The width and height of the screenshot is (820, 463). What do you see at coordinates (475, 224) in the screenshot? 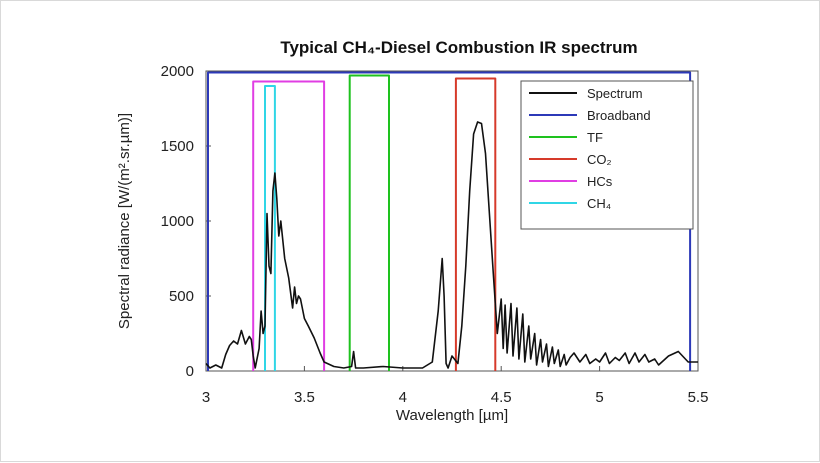
I see `series-line-co` at bounding box center [475, 224].